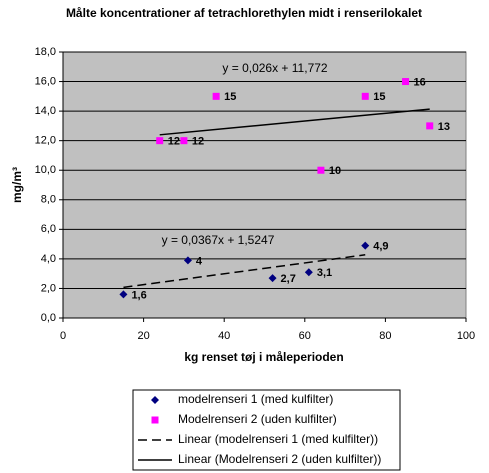 Image resolution: width=489 pixels, height=473 pixels. Describe the element at coordinates (45, 111) in the screenshot. I see `y-tick-label: 14,0` at that location.